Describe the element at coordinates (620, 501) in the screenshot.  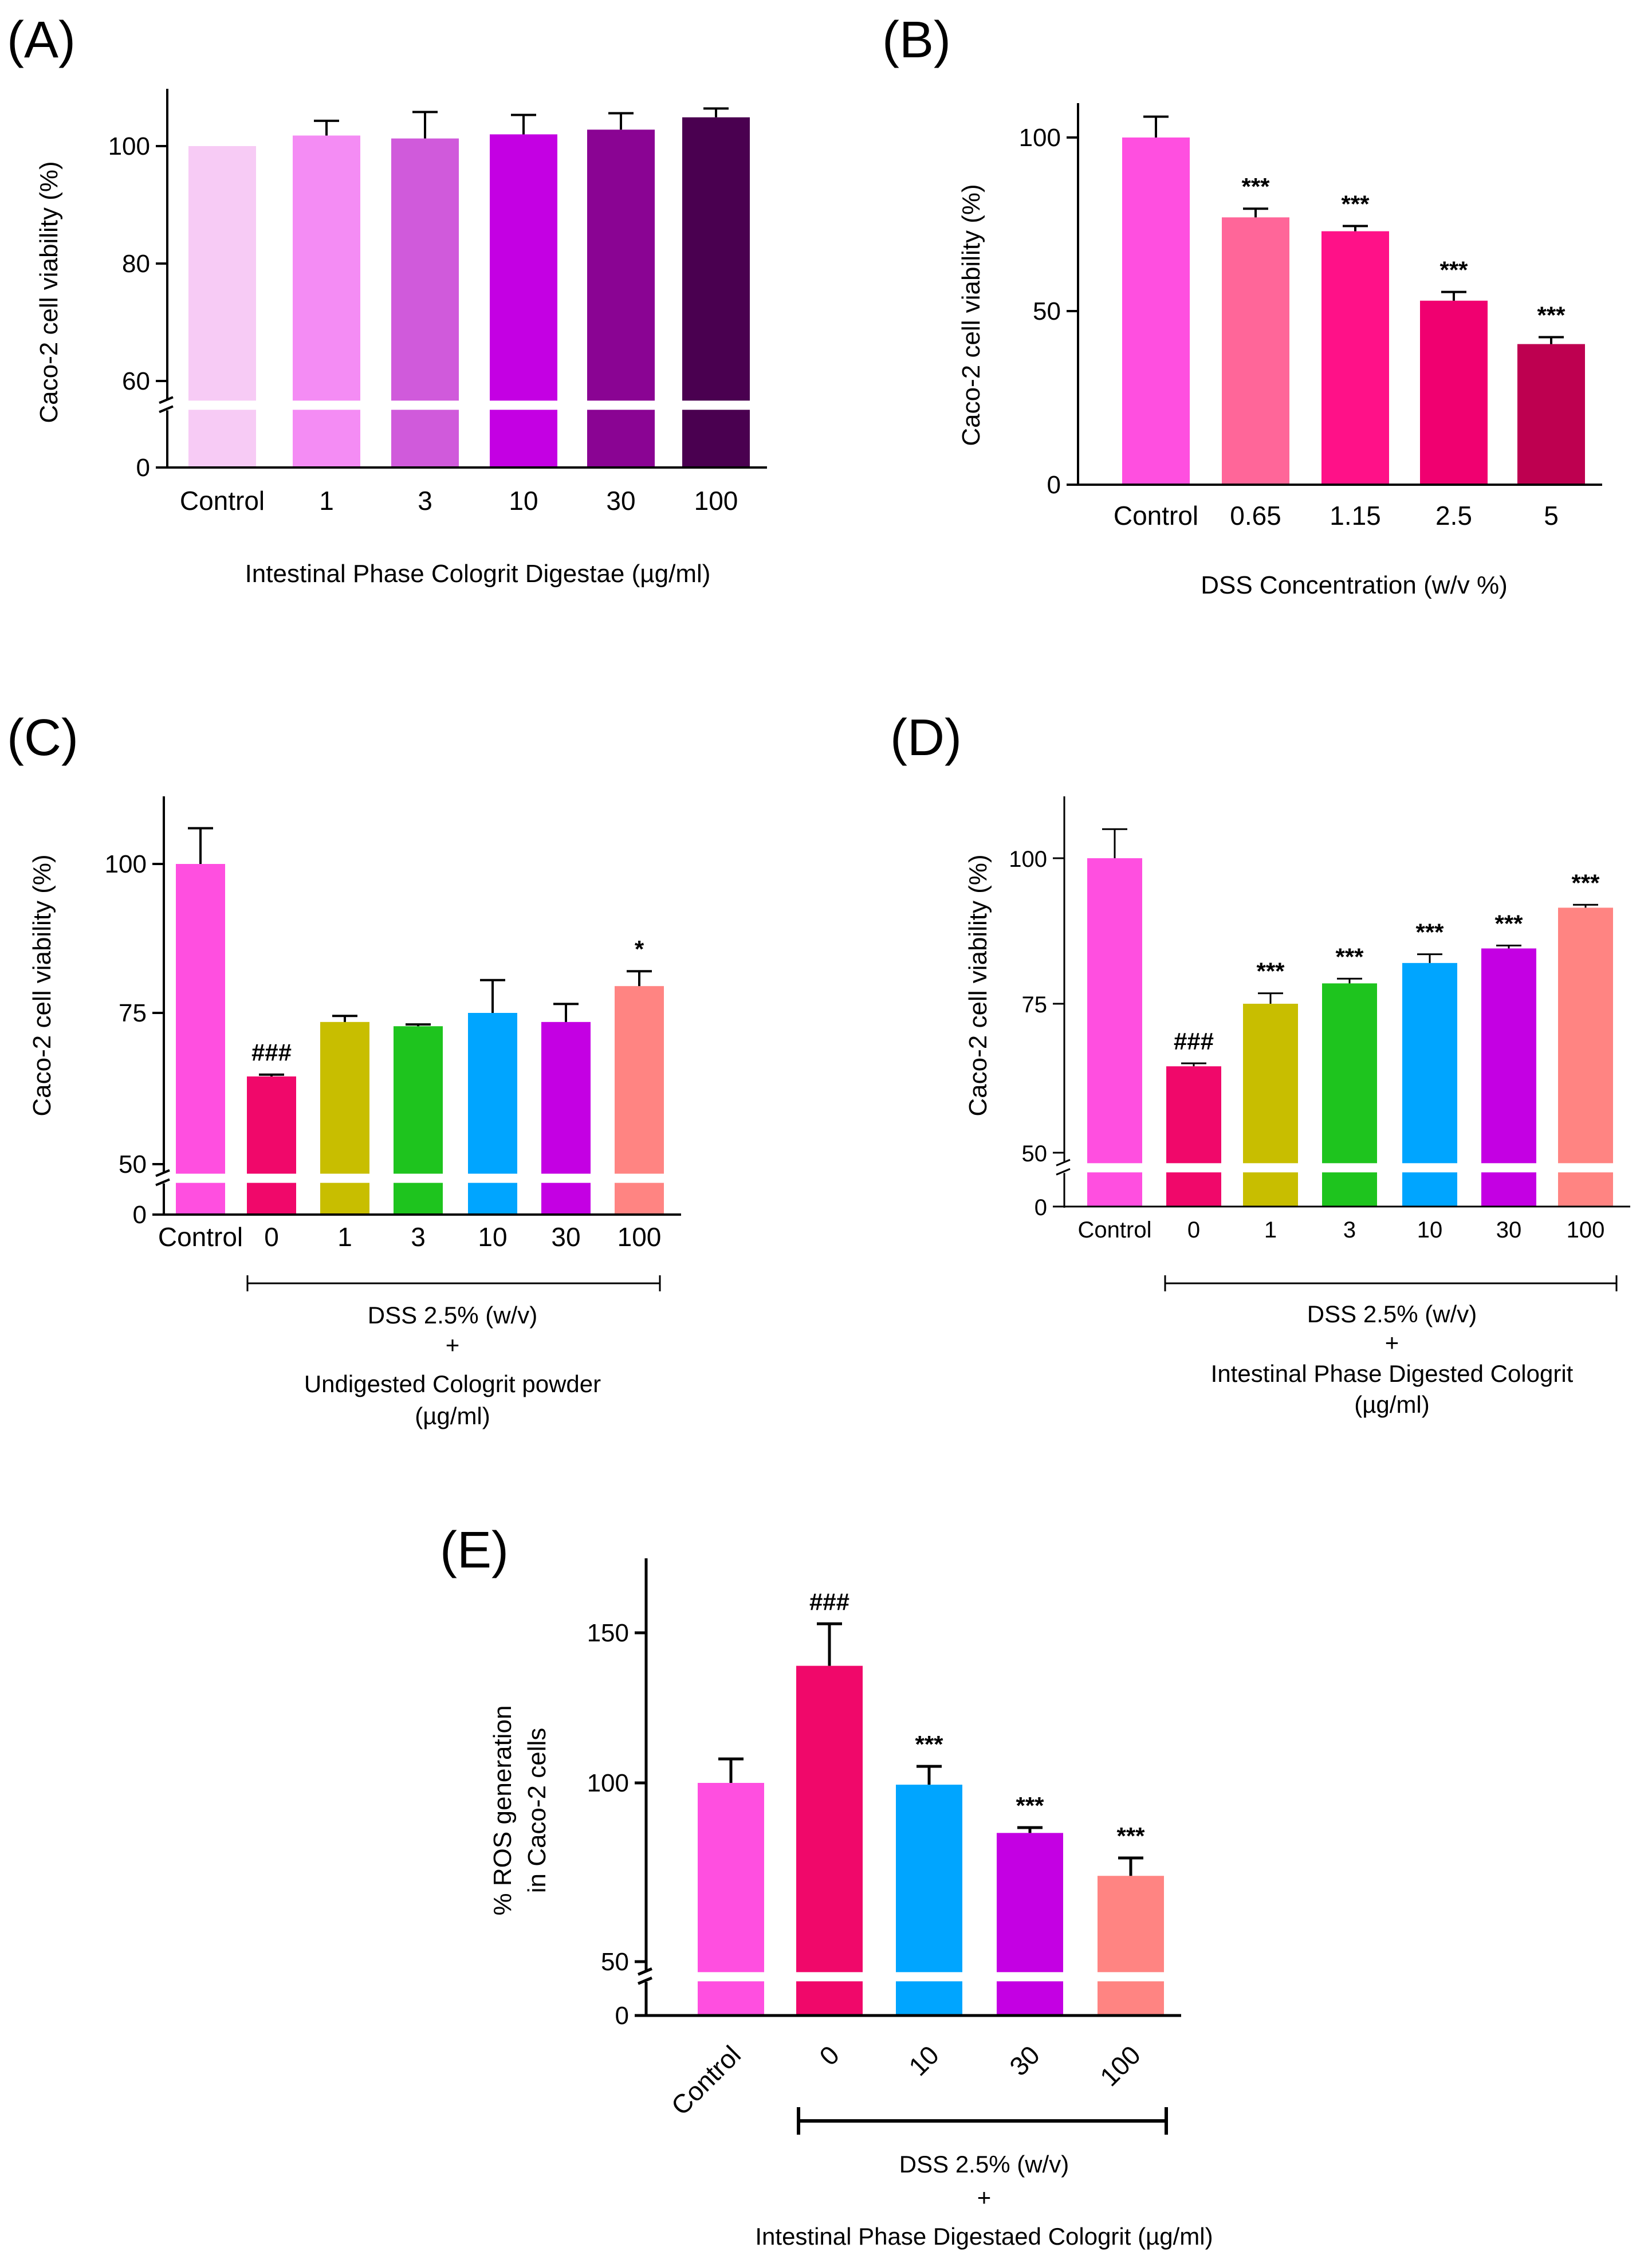
I see `panel-a-xtick-label-4: 30` at that location.